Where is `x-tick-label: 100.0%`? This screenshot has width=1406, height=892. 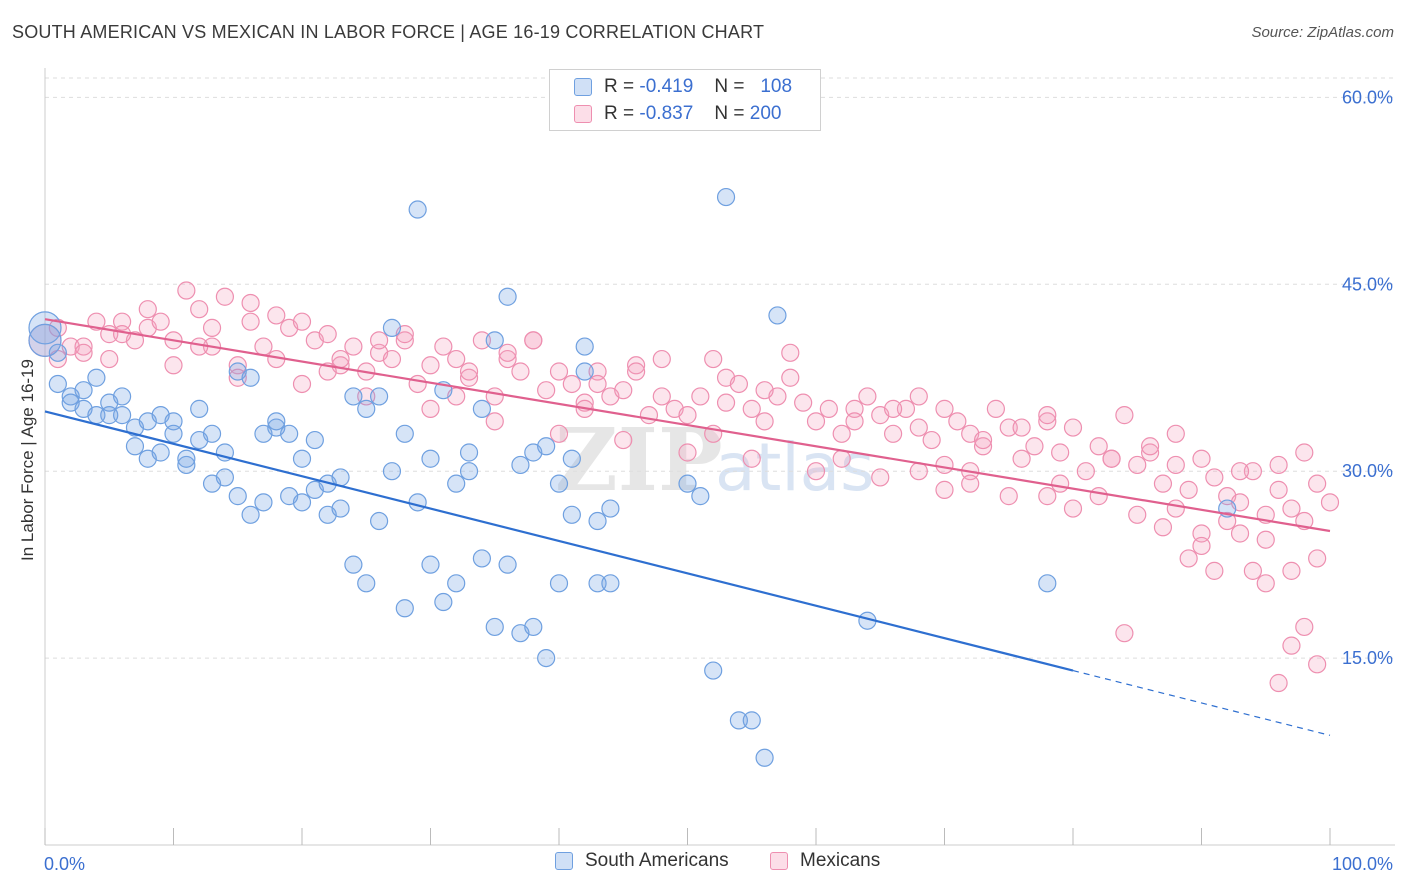
x-tick-label: 100.0% is located at coordinates (1362, 864).